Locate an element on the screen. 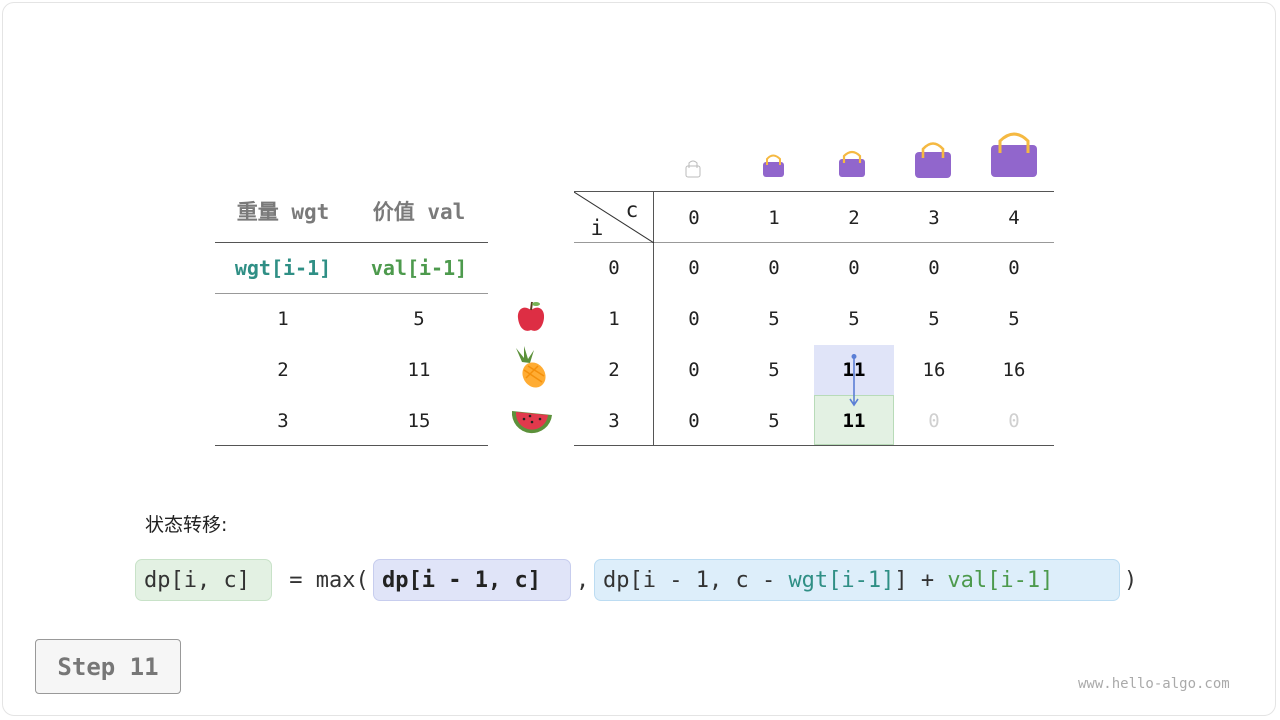 The width and height of the screenshot is (1280, 720). formula-arg1: dp[i - 1, c] is located at coordinates (472, 580).